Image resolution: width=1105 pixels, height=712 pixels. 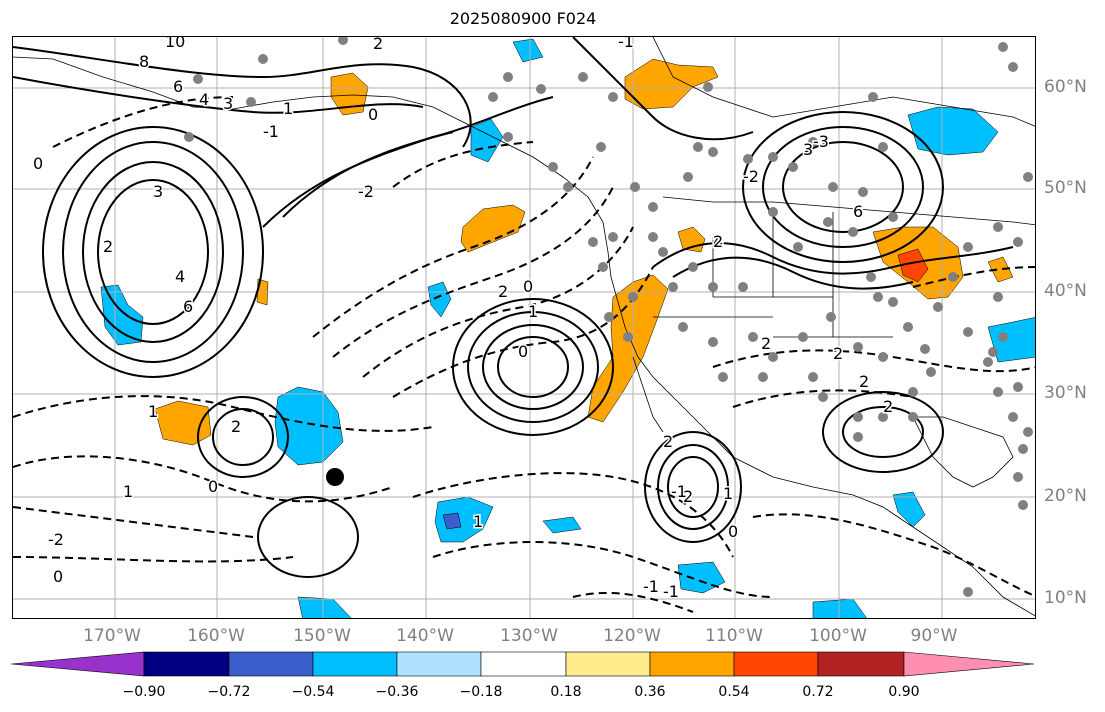 What do you see at coordinates (529, 636) in the screenshot?
I see `lon-label: 130°W` at bounding box center [529, 636].